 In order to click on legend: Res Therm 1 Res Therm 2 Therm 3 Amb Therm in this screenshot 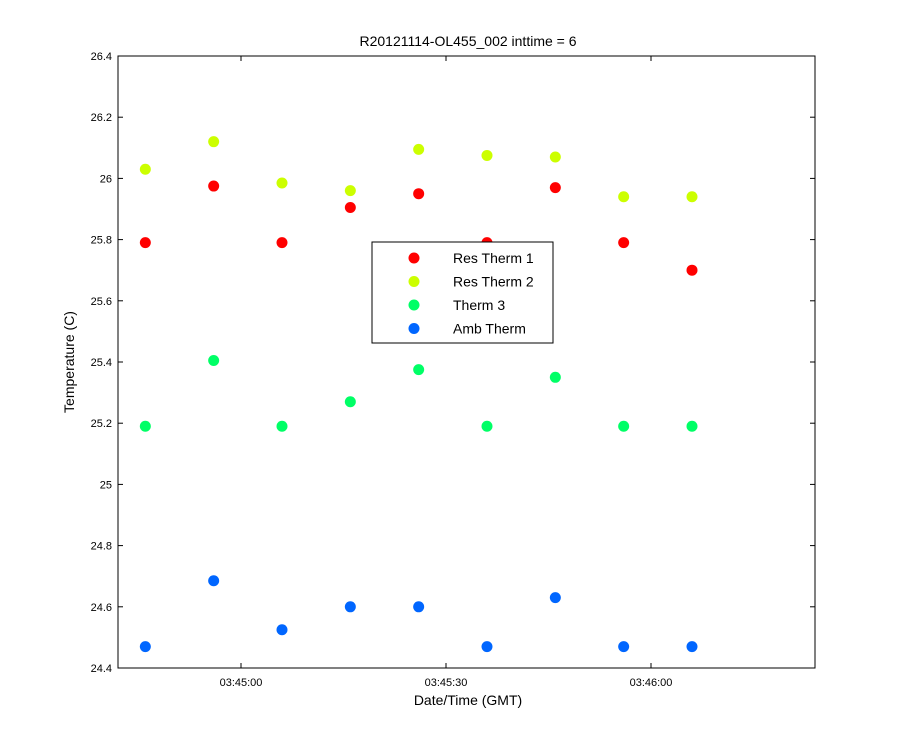, I will do `click(462, 292)`.